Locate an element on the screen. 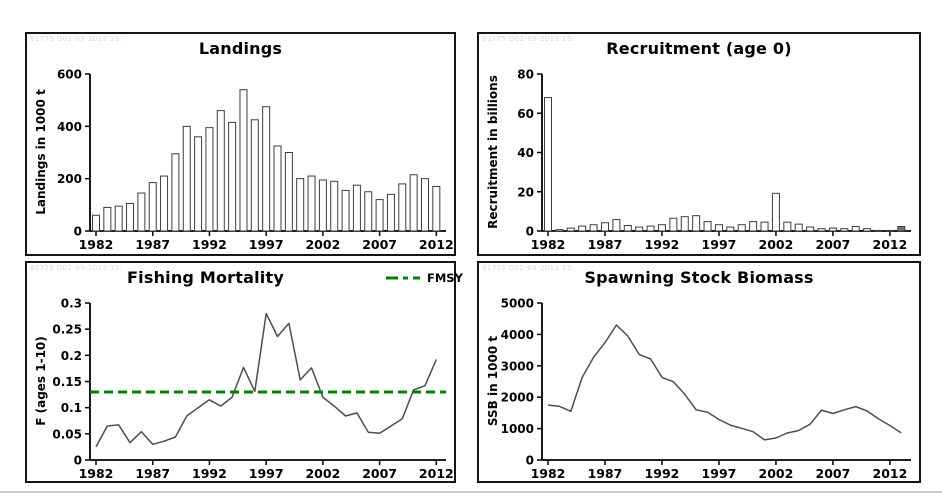 Image resolution: width=942 pixels, height=496 pixels. svg-text: 60 is located at coordinates (525, 114).